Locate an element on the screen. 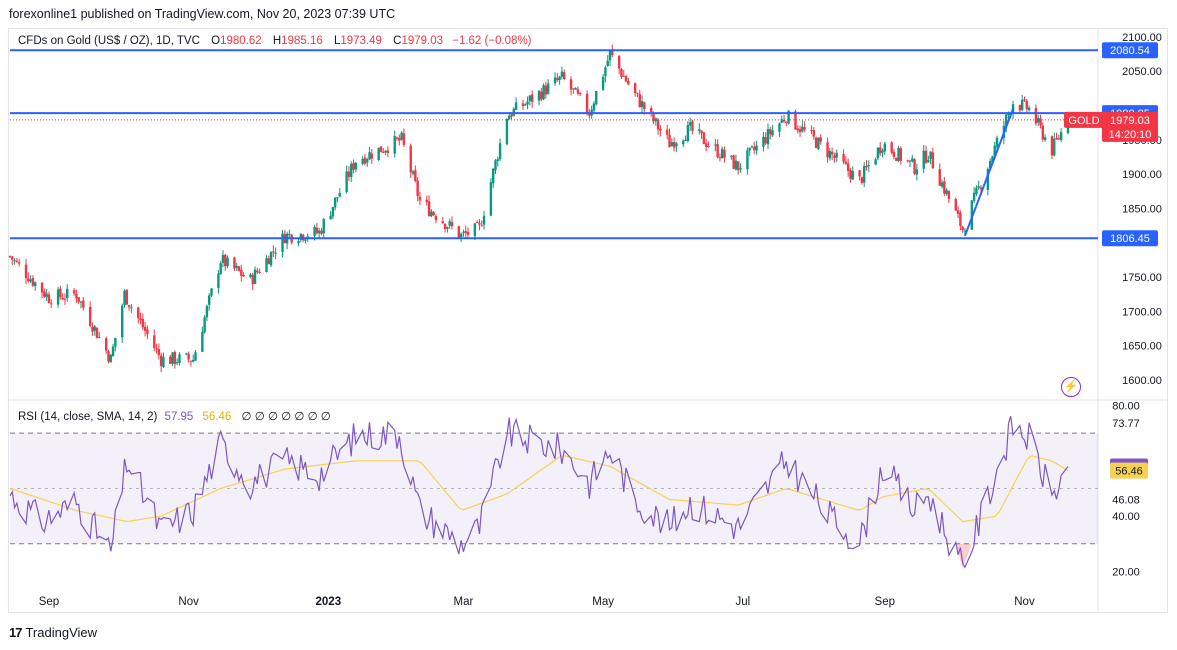  rsi-tick-label: 20.00 is located at coordinates (1126, 572).